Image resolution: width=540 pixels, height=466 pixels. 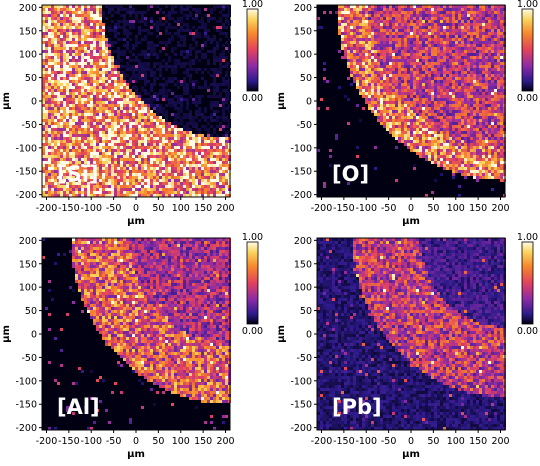 I want to click on element-label: [O], so click(x=350, y=174).